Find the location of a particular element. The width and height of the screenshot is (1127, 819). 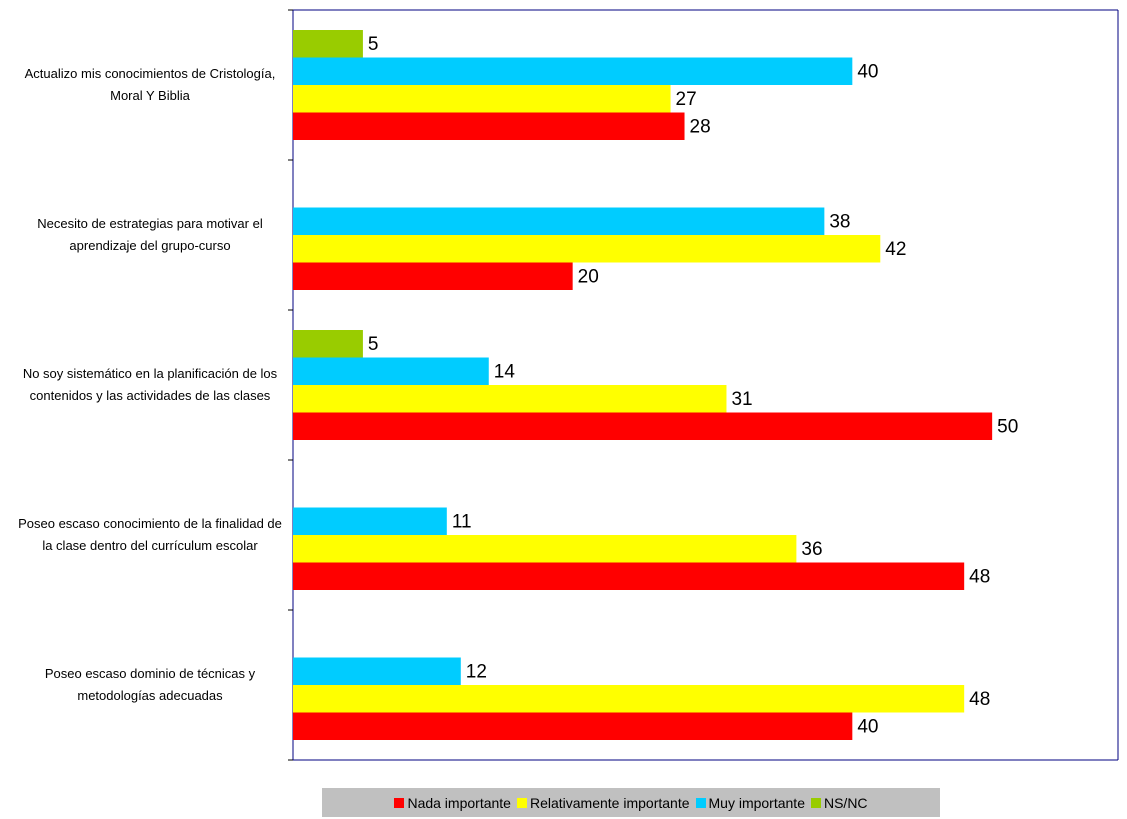

legend-label: NS/NC is located at coordinates (845, 802).